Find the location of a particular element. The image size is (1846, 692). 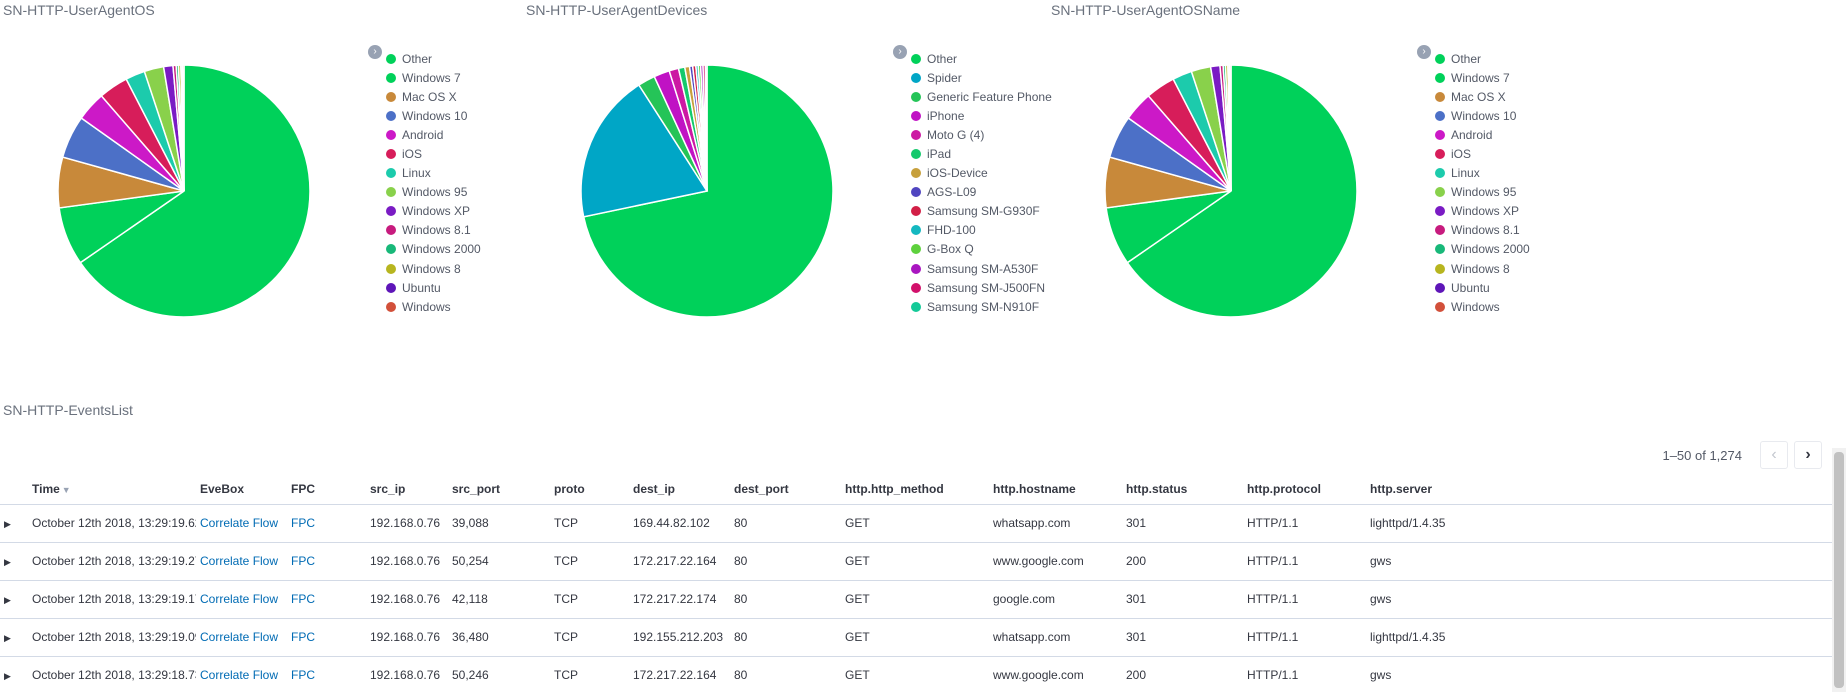

column-header-src-ip: src_ip is located at coordinates (407, 489).